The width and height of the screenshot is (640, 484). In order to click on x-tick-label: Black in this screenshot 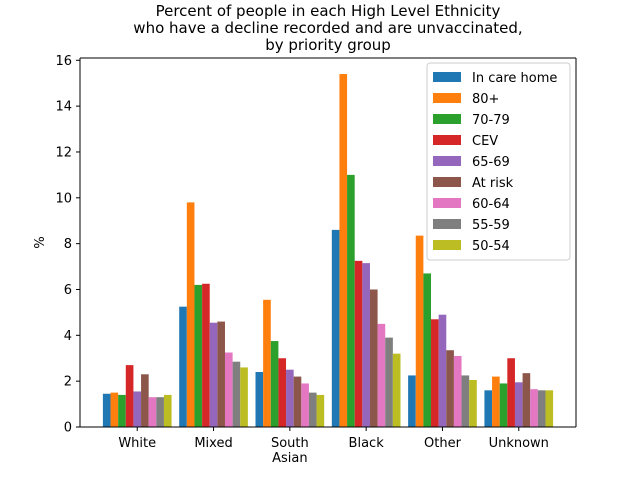, I will do `click(367, 443)`.